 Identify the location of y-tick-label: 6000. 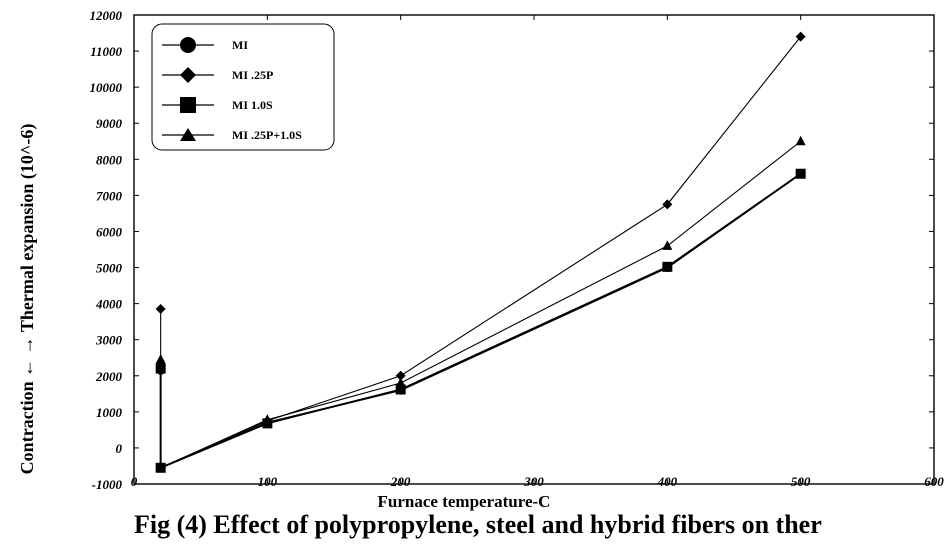
(109, 231).